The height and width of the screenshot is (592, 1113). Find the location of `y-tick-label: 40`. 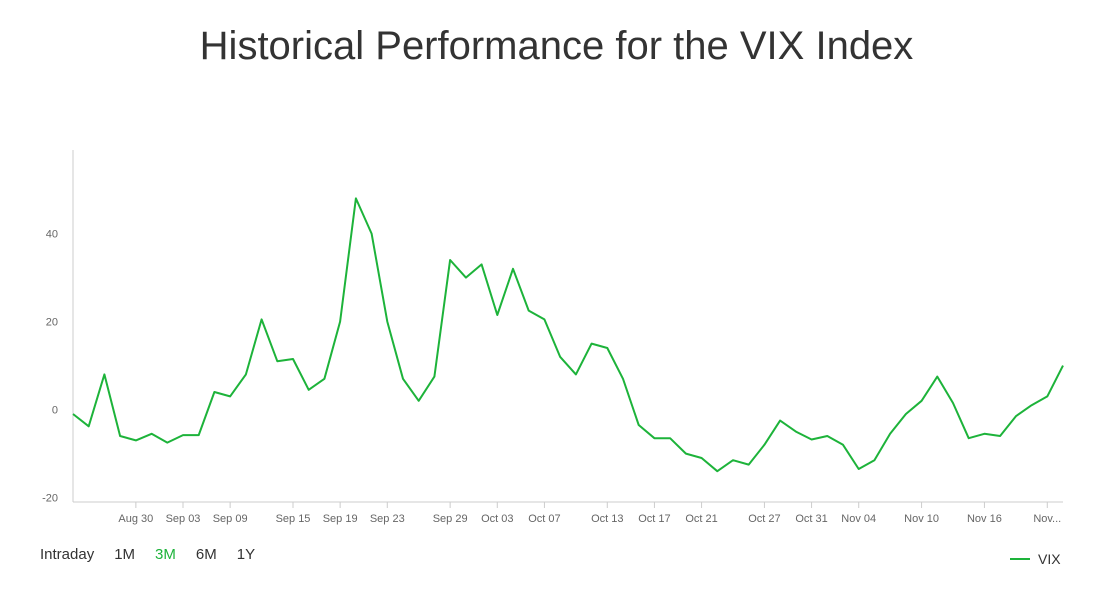

y-tick-label: 40 is located at coordinates (52, 235).